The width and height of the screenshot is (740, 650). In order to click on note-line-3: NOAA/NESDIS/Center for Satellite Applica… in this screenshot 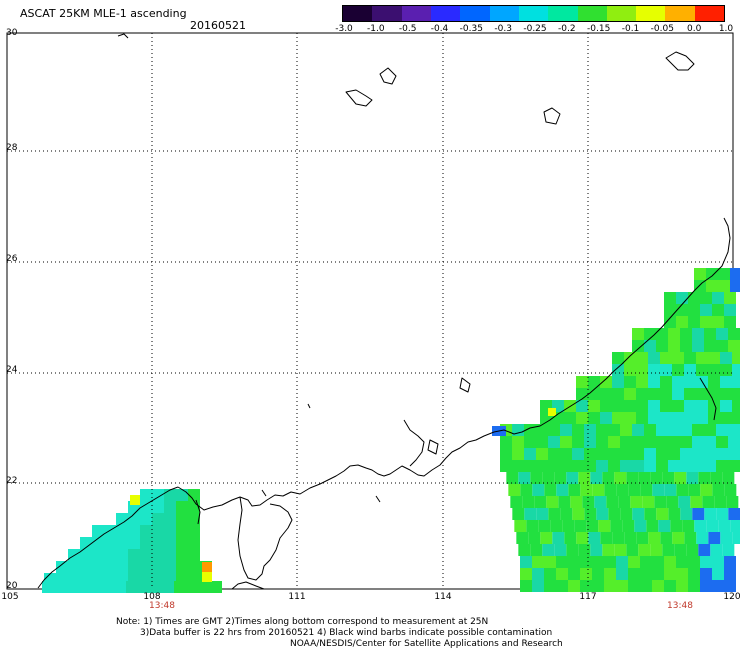, I will do `click(426, 644)`.